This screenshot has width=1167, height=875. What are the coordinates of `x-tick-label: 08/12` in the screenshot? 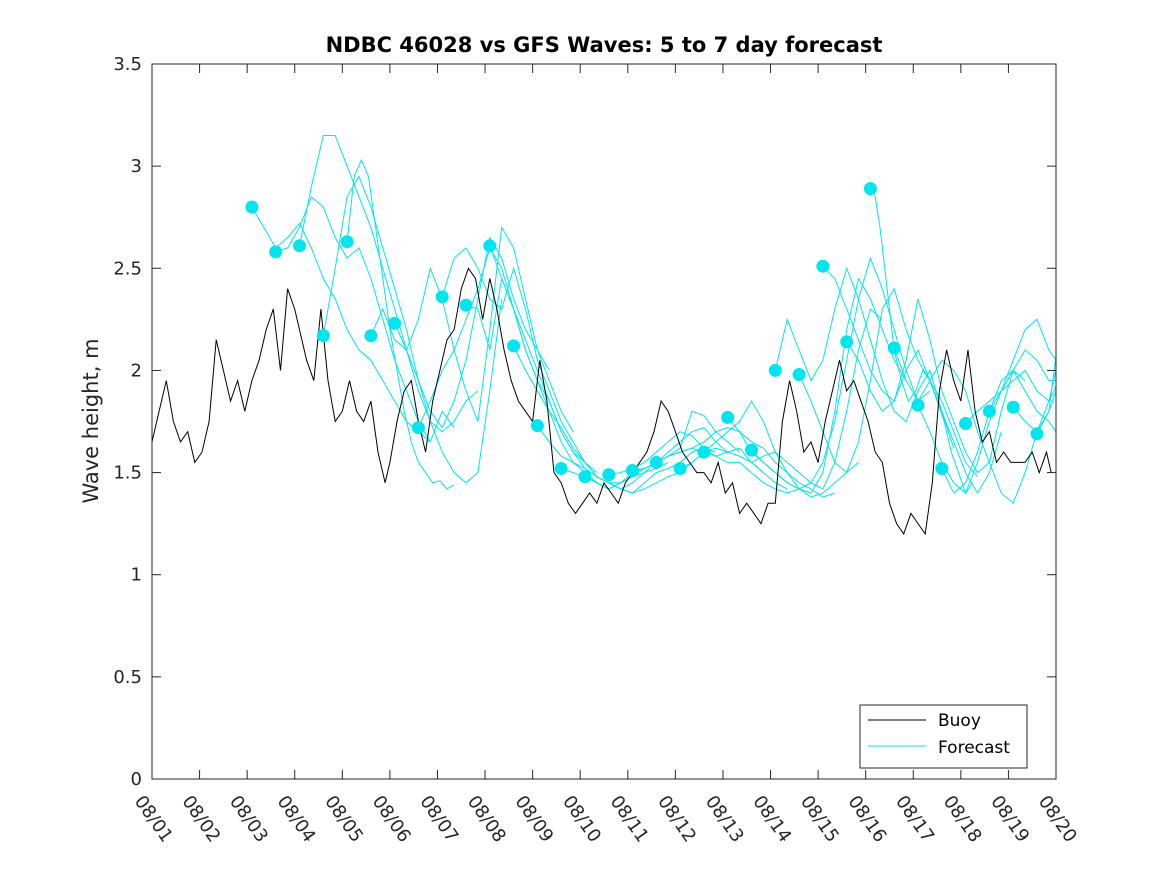 It's located at (676, 819).